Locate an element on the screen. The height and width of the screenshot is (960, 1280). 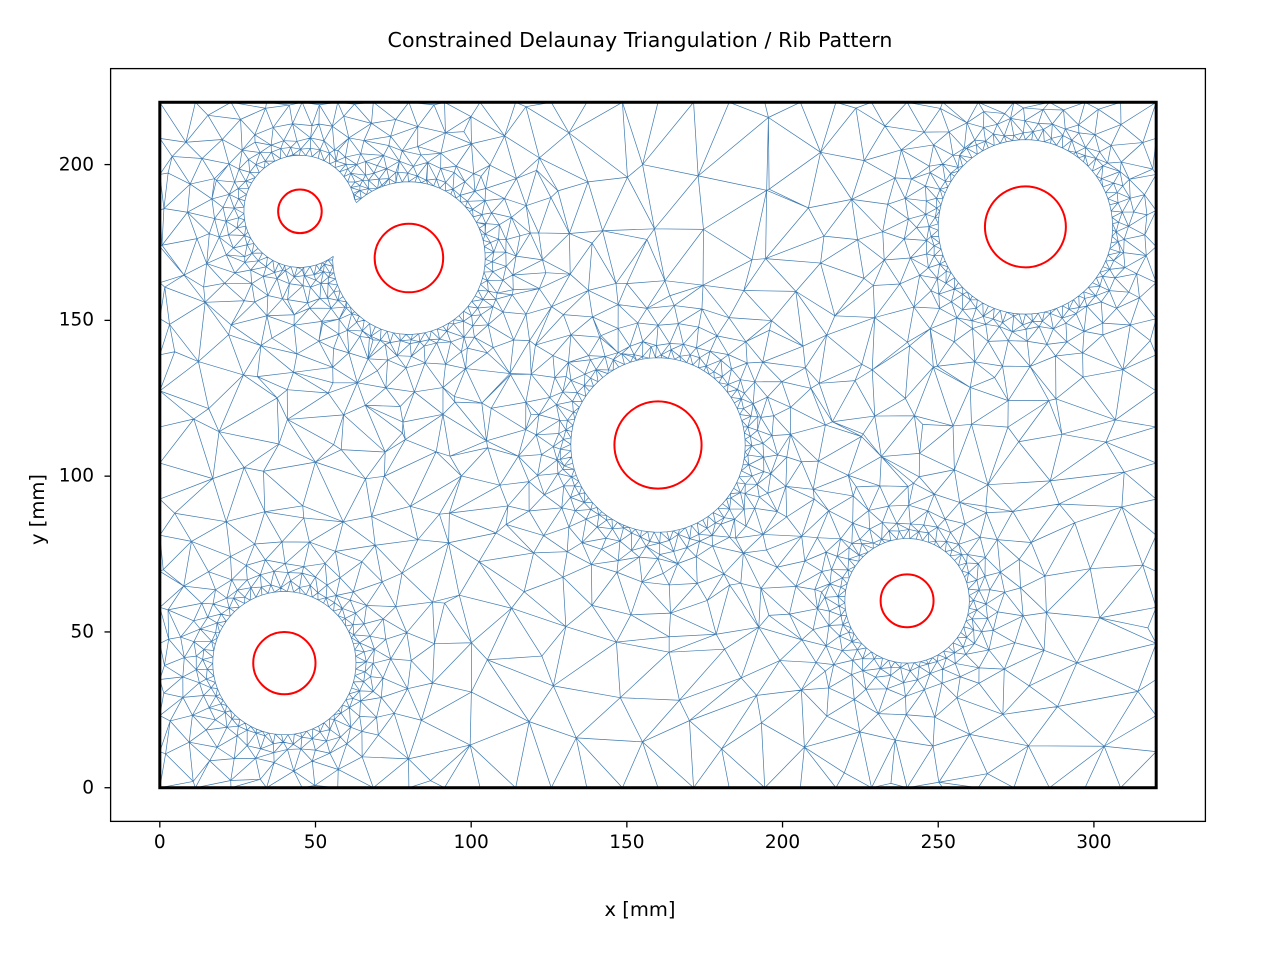
x-tick-label: 300 is located at coordinates (1094, 842).